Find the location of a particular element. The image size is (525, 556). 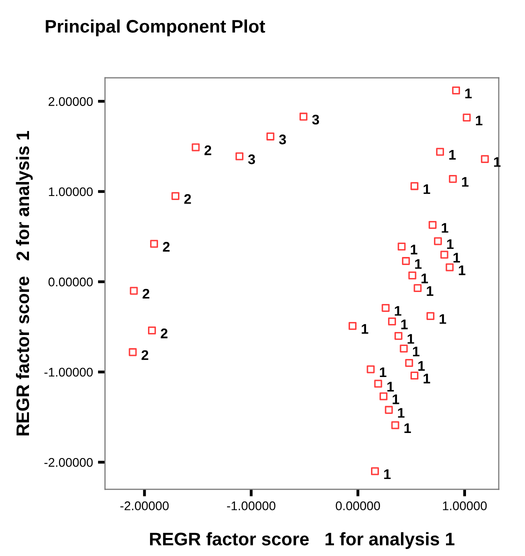

chart-title: Principal Component Plot is located at coordinates (156, 27).